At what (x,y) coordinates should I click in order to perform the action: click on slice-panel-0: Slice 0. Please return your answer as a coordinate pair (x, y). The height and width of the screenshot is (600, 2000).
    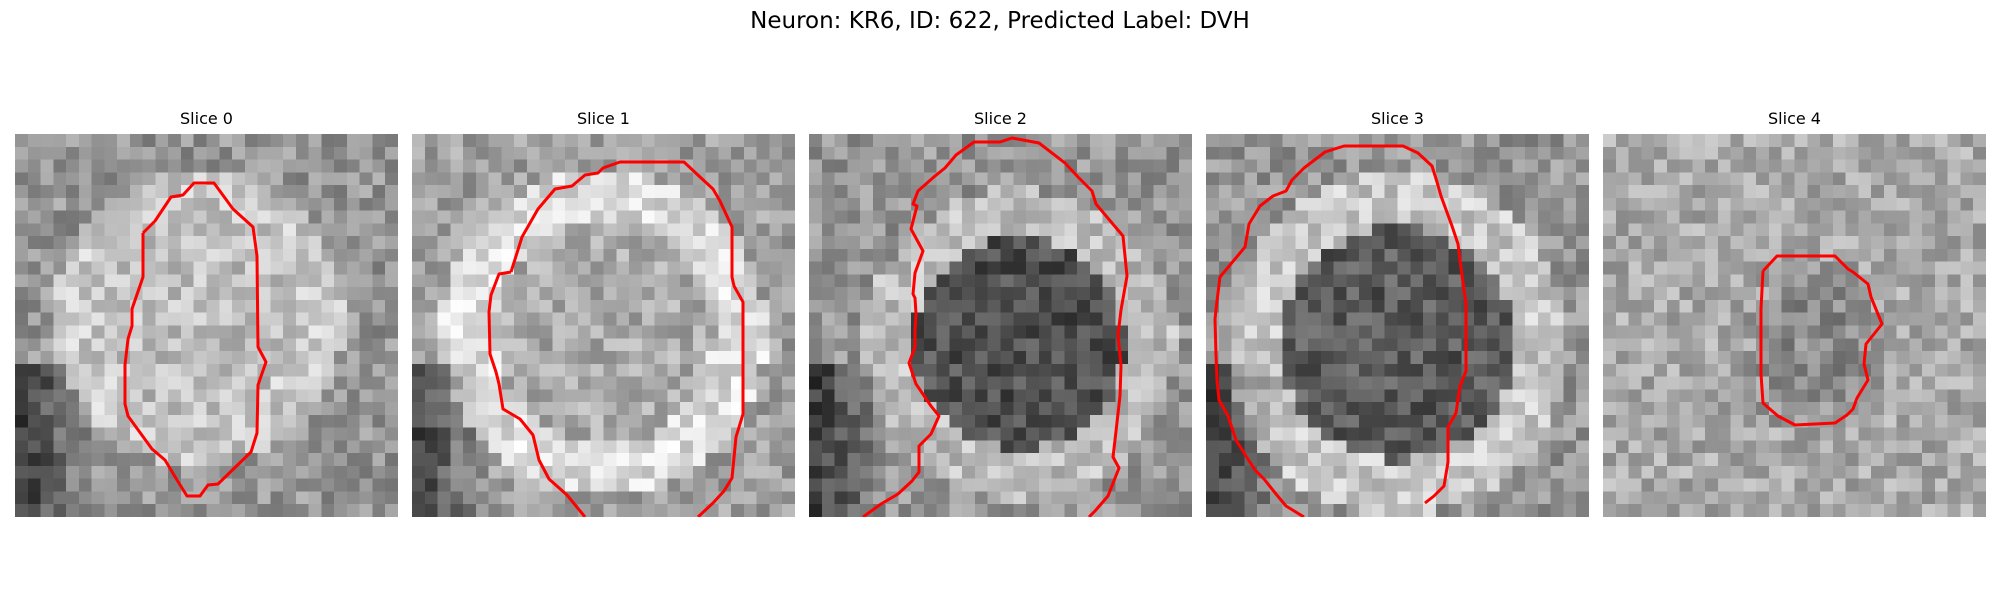
    Looking at the image, I should click on (206, 312).